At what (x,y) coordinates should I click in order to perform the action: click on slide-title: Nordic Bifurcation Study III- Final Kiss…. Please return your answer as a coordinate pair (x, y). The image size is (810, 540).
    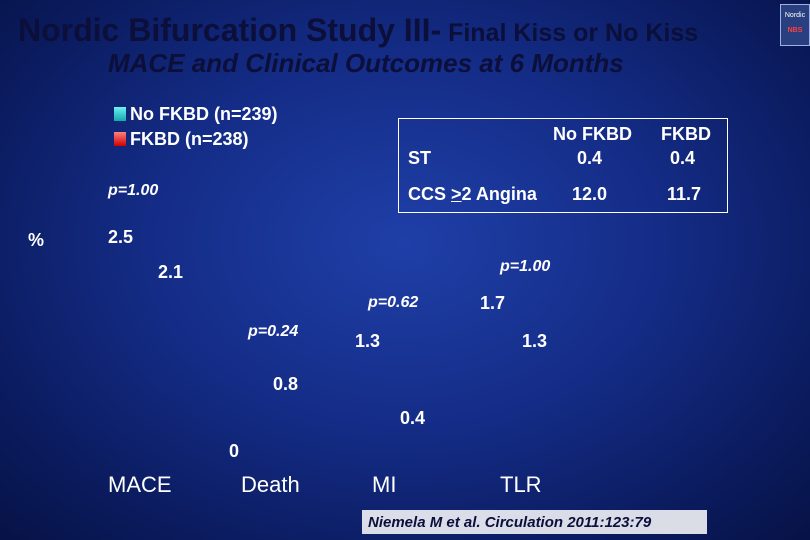
    Looking at the image, I should click on (358, 30).